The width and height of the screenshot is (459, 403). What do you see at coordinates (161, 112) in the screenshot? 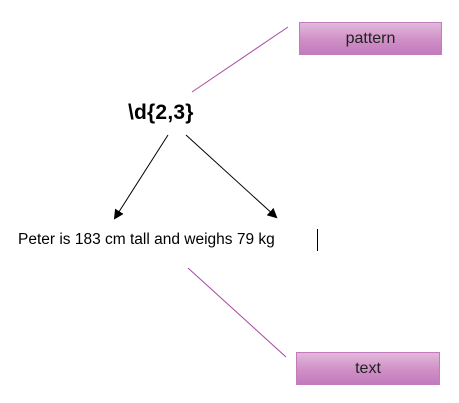
I see `regex-pattern: \d{2,3}` at bounding box center [161, 112].